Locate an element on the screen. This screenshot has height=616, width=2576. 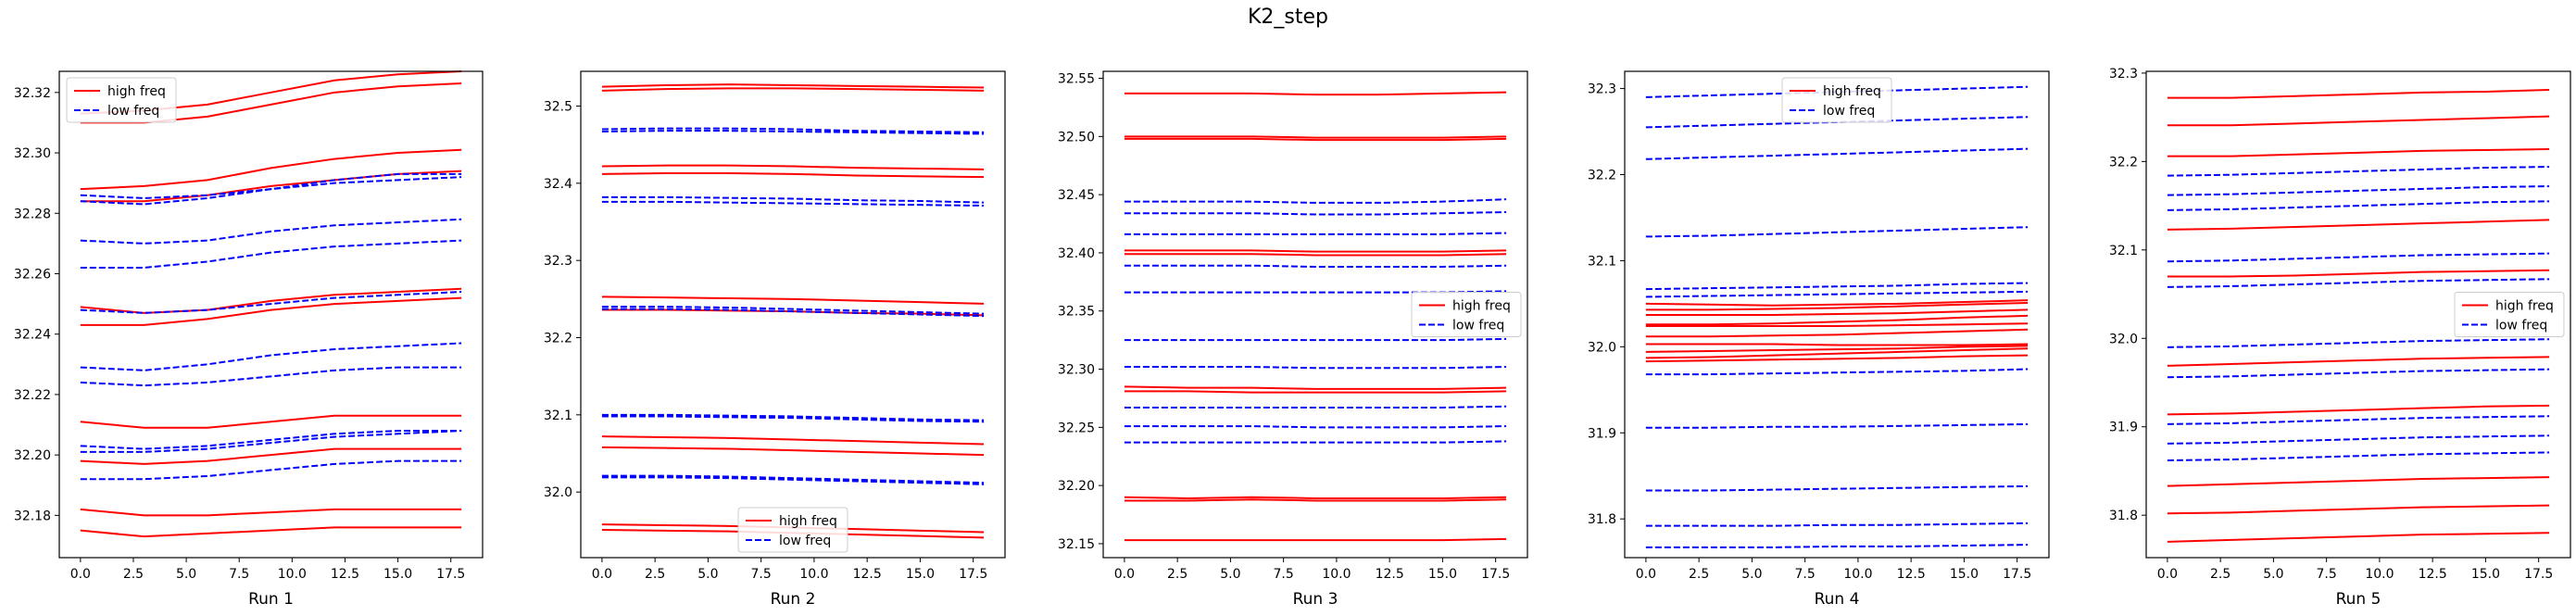
x-axis-label: Run 2 is located at coordinates (793, 599).